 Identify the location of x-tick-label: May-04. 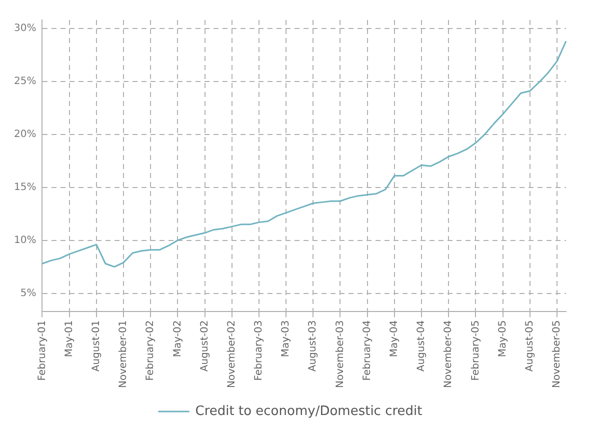
(394, 339).